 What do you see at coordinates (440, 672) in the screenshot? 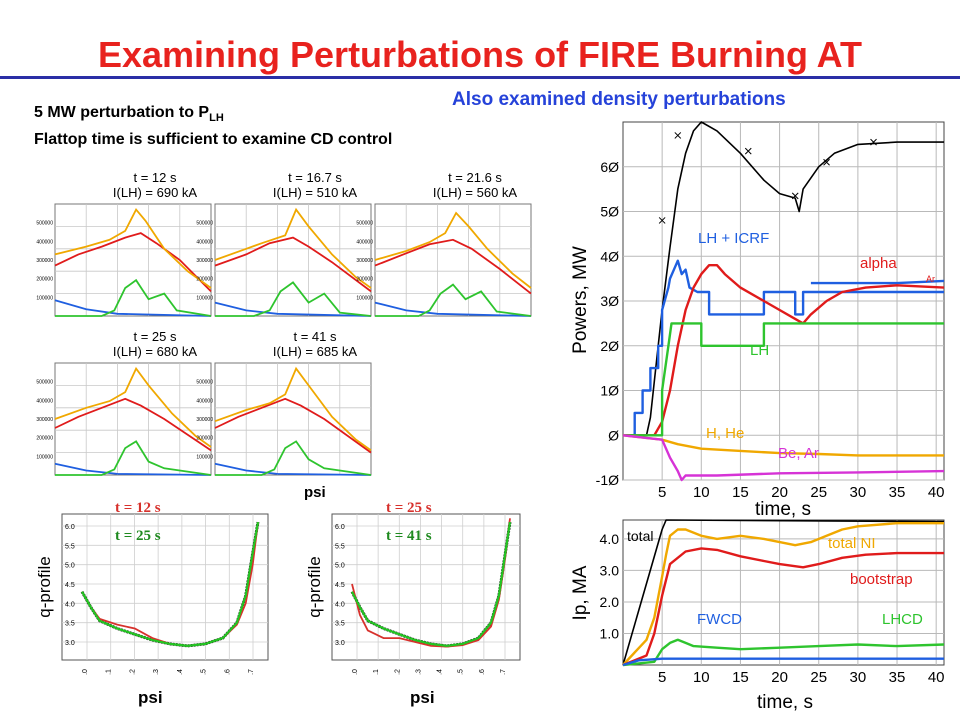
I see `q-x-tick: .4` at bounding box center [440, 672].